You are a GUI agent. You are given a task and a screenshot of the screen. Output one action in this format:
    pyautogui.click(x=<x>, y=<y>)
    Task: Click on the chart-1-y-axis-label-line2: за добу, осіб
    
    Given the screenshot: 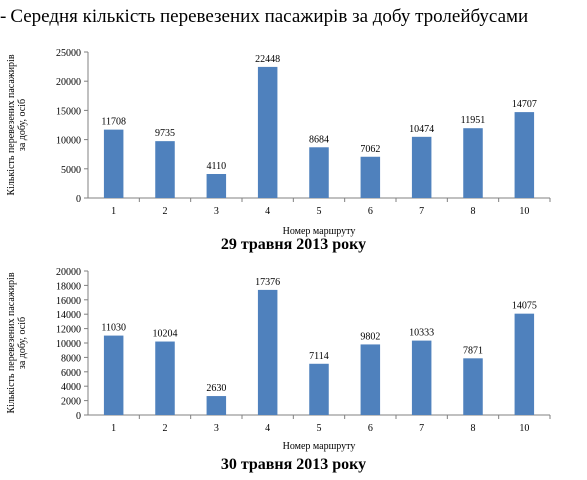 What is the action you would take?
    pyautogui.click(x=22, y=125)
    